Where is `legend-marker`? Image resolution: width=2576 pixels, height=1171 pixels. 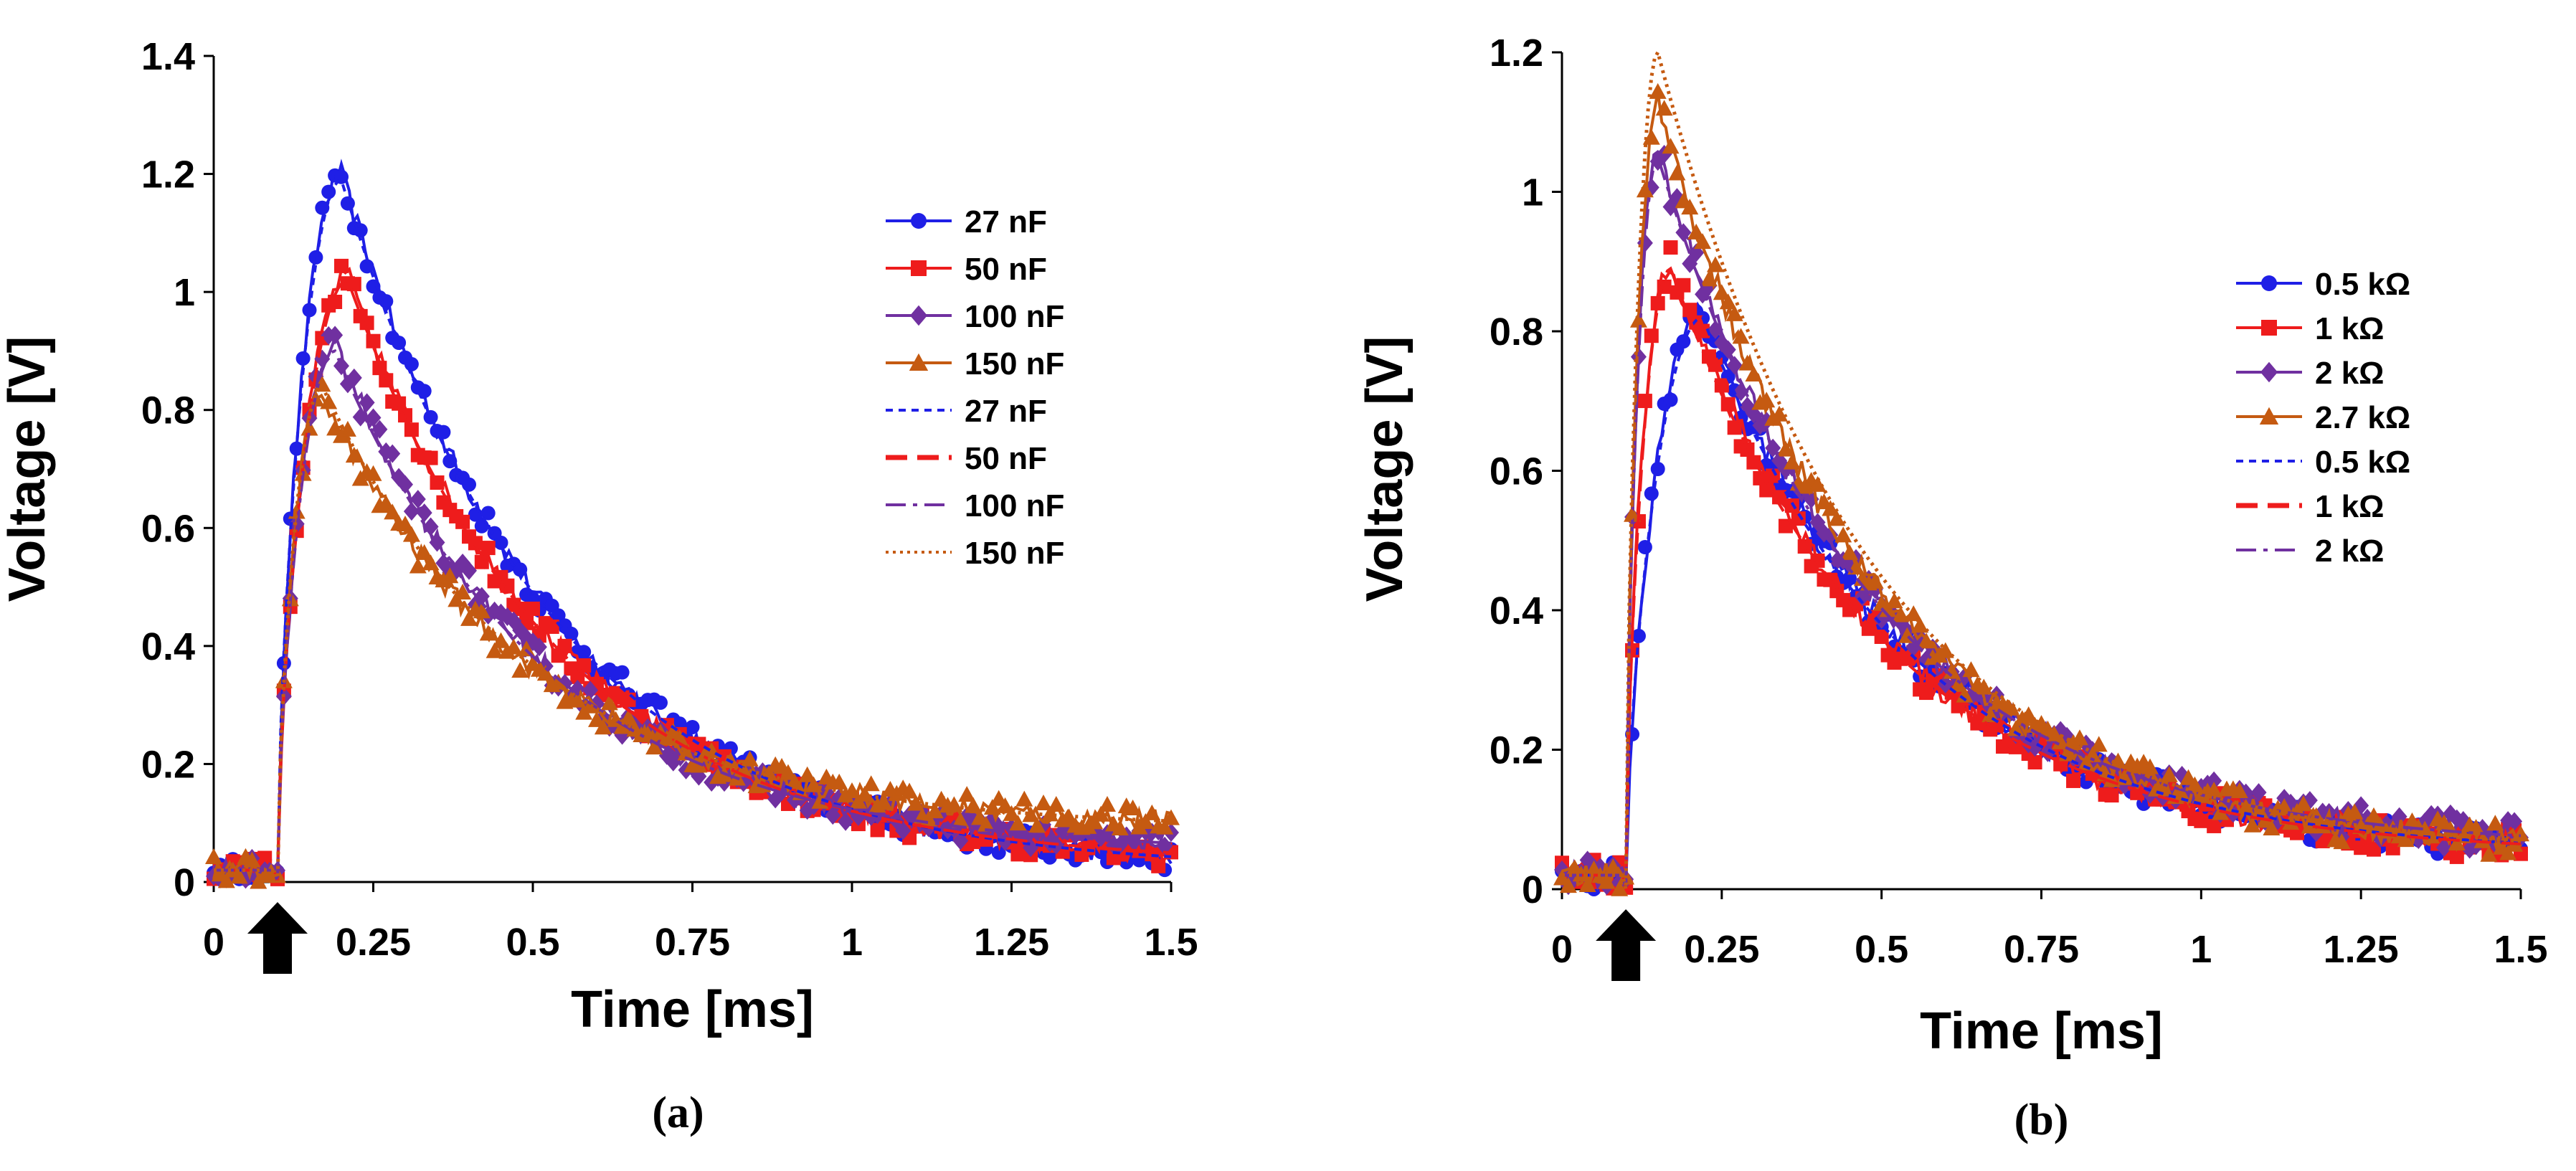 legend-marker is located at coordinates (2269, 416).